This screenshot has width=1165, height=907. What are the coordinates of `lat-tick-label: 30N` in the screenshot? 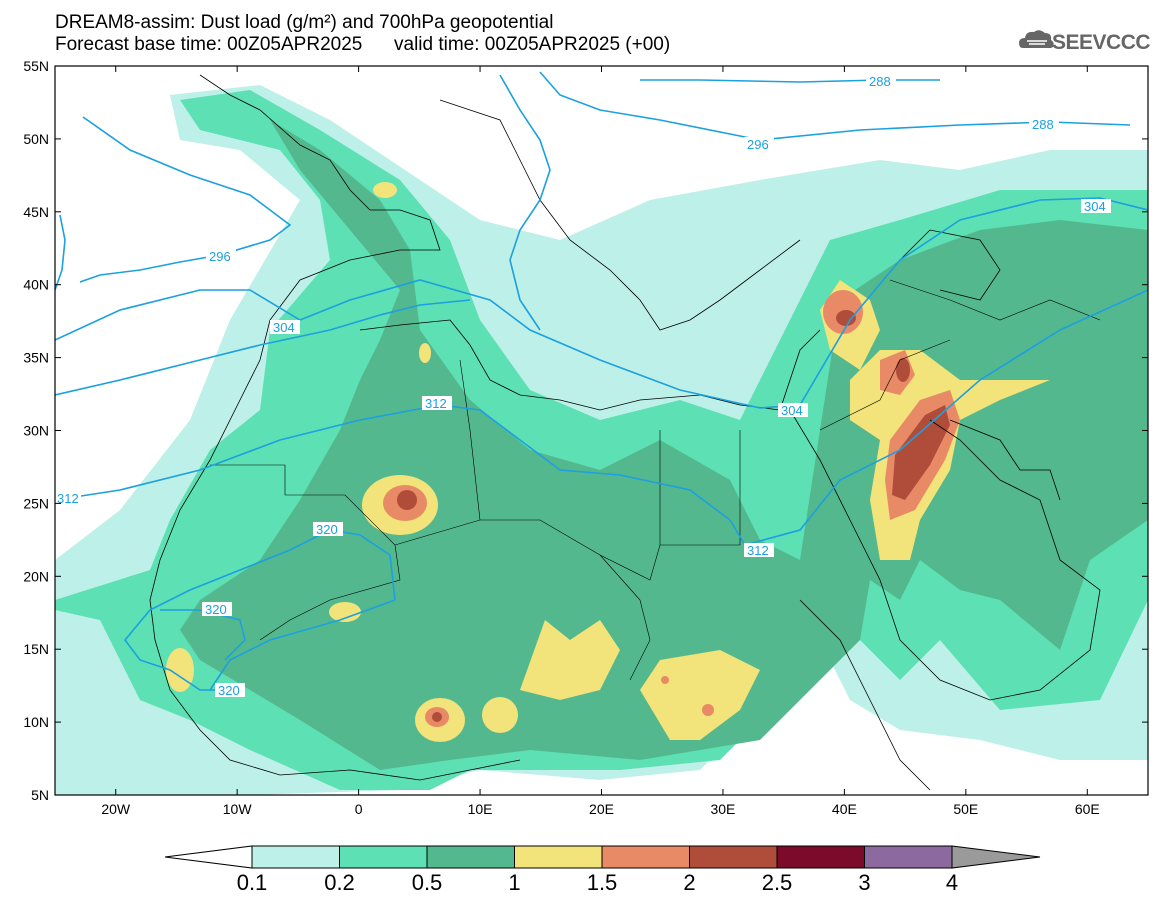 It's located at (36, 431).